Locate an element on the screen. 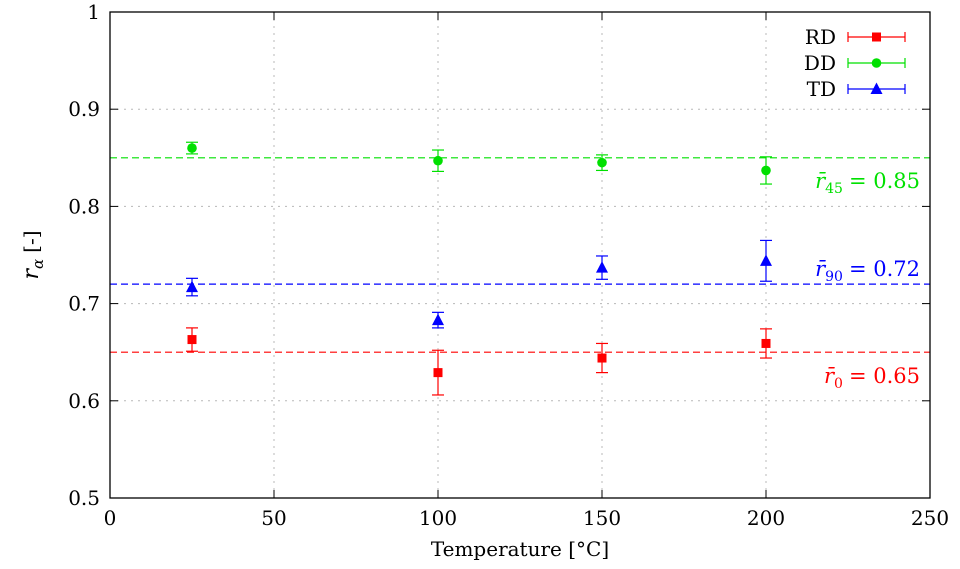 The width and height of the screenshot is (960, 569). y-tick-label: 0.6 is located at coordinates (84, 401).